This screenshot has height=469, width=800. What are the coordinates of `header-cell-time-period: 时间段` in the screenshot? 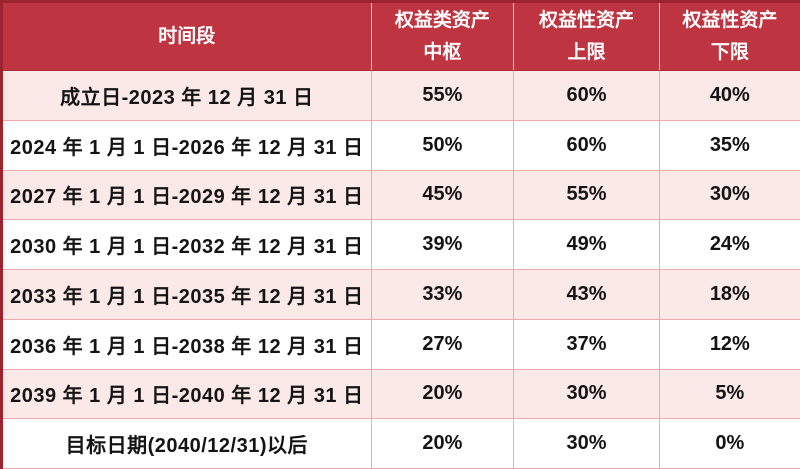 It's located at (187, 36).